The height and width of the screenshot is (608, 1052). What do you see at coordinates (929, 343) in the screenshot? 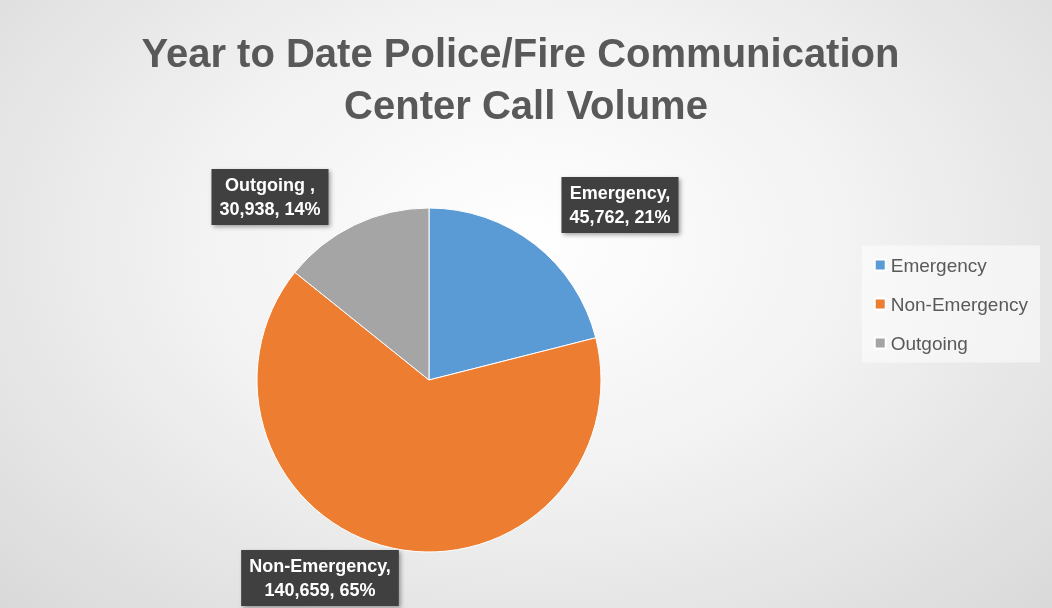
I see `legend-label: Outgoing` at bounding box center [929, 343].